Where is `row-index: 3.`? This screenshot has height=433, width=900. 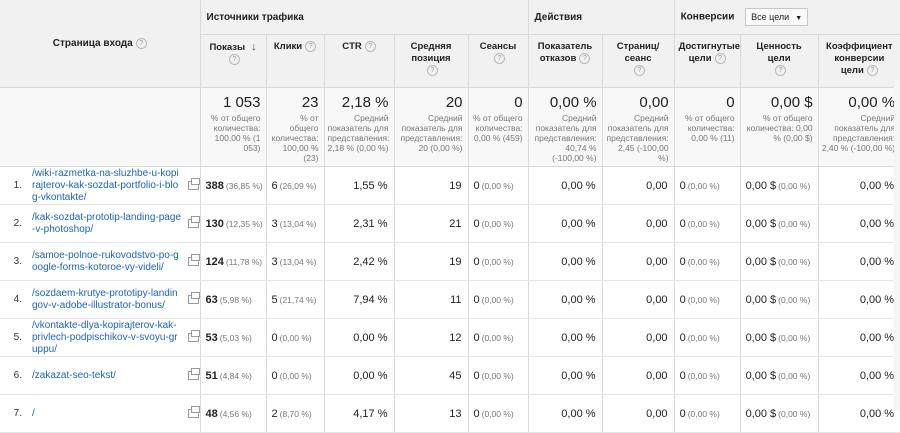 row-index: 3. is located at coordinates (17, 261).